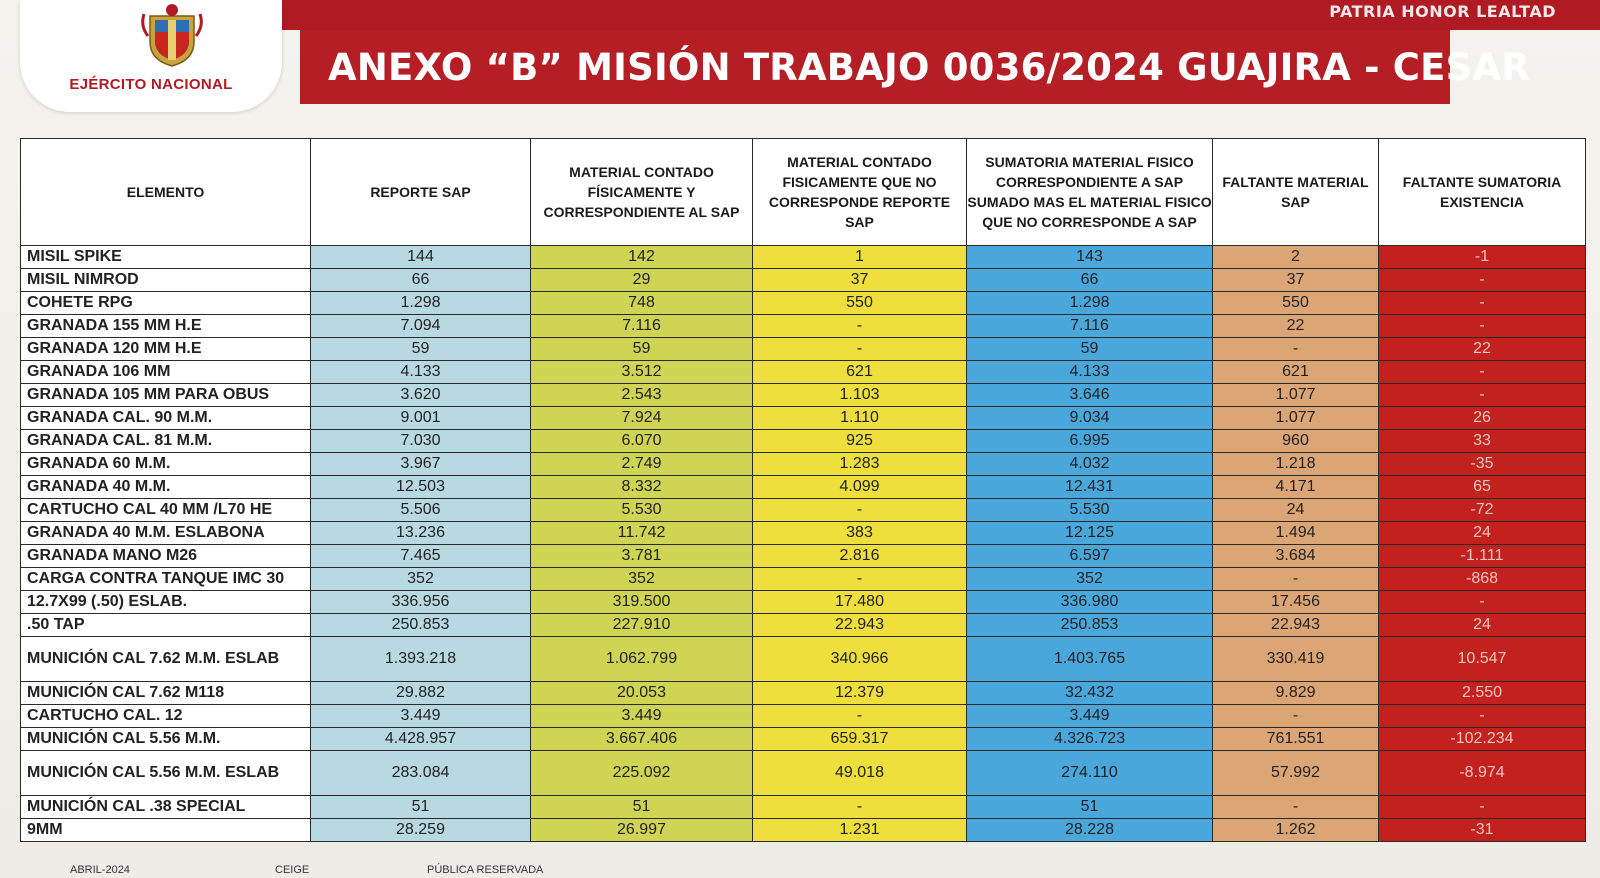 Image resolution: width=1600 pixels, height=878 pixels. Describe the element at coordinates (1089, 326) in the screenshot. I see `cell-sumatoria: 7.116` at that location.